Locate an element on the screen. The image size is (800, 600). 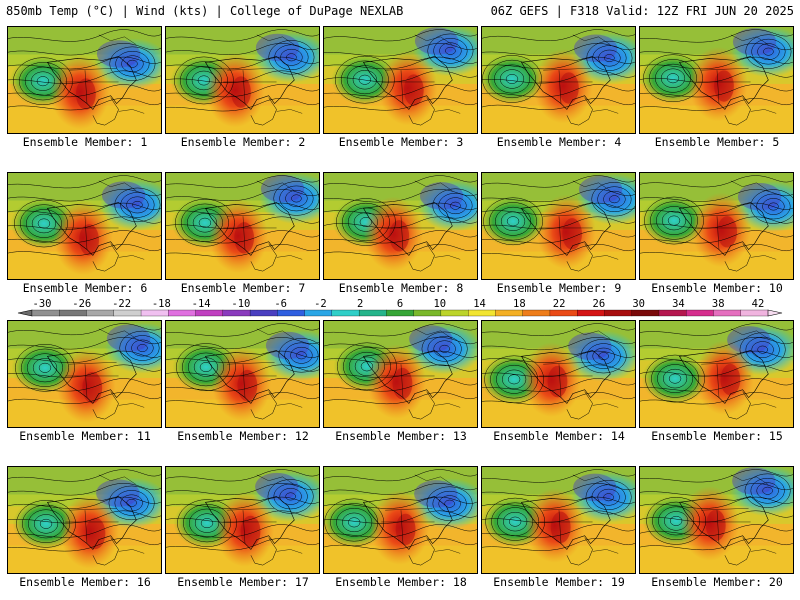
ensemble-member-label: Ensemble Member: 17 is located at coordinates (243, 582).